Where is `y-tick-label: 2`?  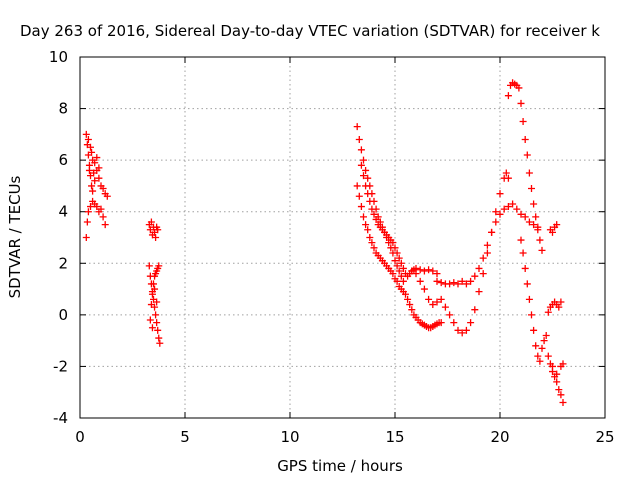
y-tick-label: 2 is located at coordinates (63, 263).